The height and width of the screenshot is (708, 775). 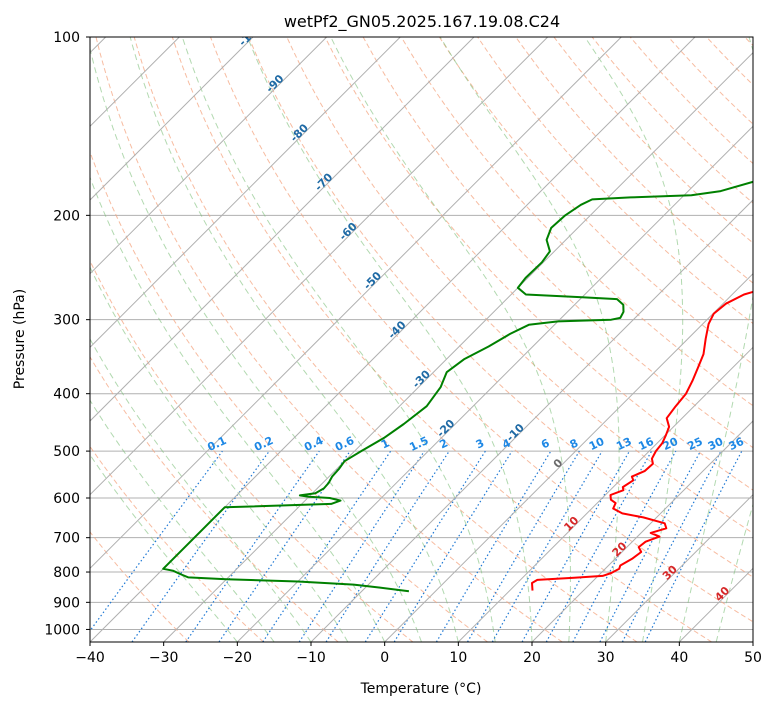 I want to click on y-axis-title: Pressure (hPa), so click(x=20, y=339).